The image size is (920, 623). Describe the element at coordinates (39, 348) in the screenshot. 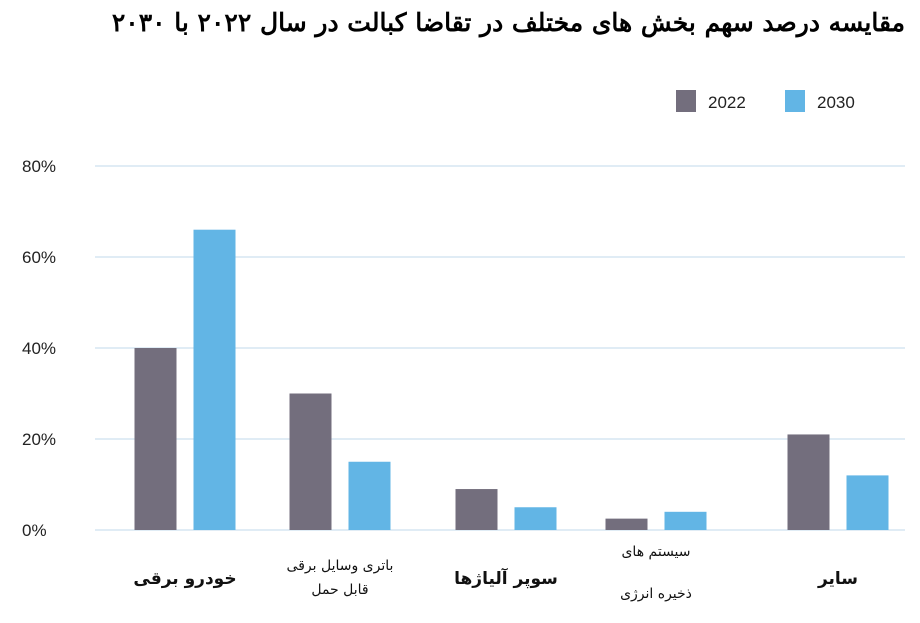

I see `y-tick-label: 40%` at that location.